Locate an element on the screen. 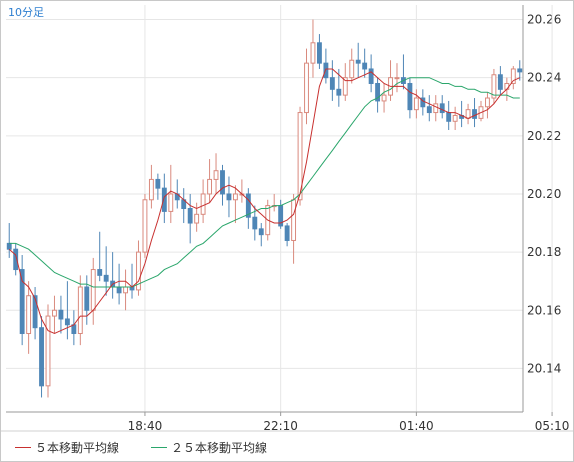 The height and width of the screenshot is (462, 574). y-tick-label: 20.20 is located at coordinates (544, 194).